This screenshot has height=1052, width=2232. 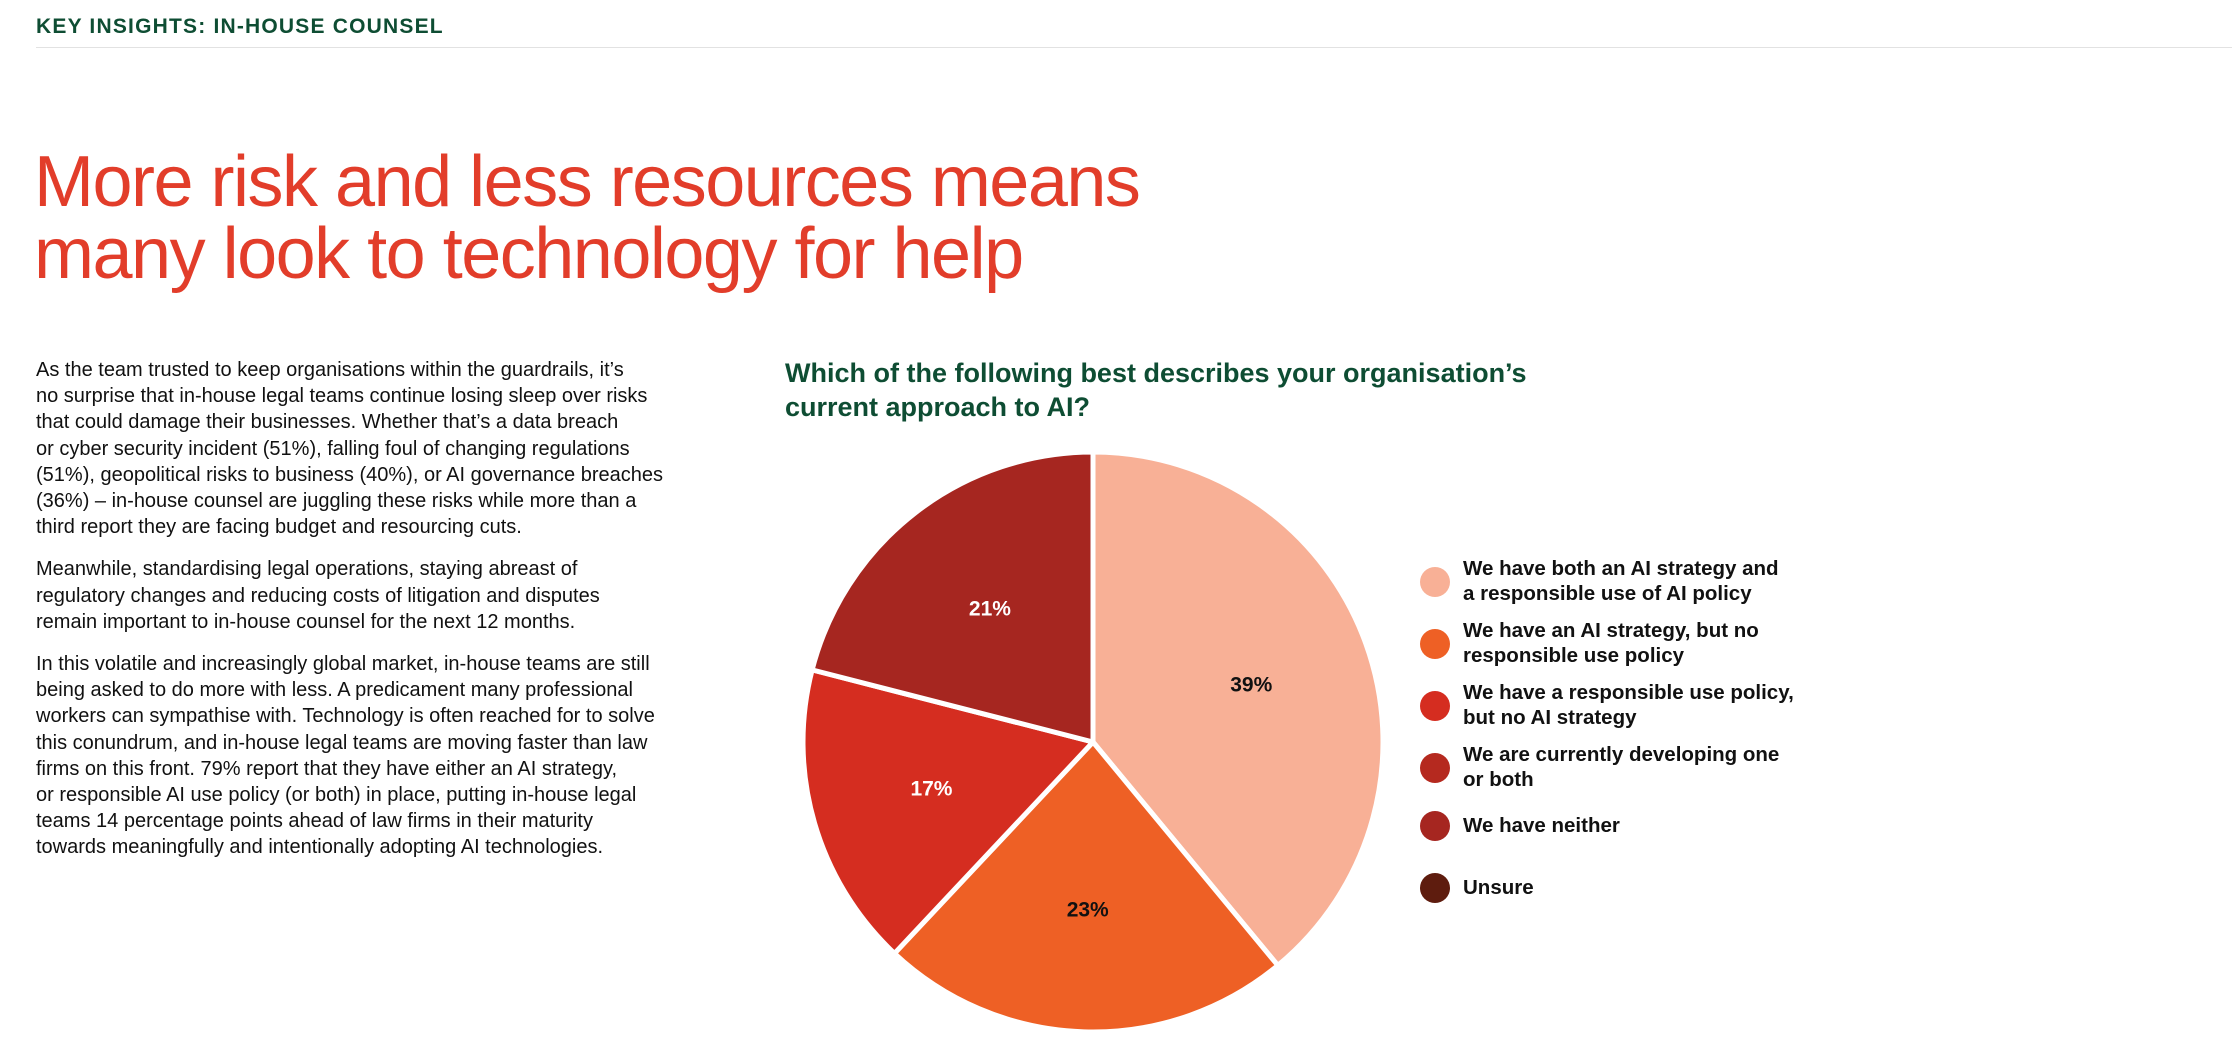 I want to click on section-label: KEY INSIGHTS: IN-HOUSE COUNSEL, so click(x=240, y=26).